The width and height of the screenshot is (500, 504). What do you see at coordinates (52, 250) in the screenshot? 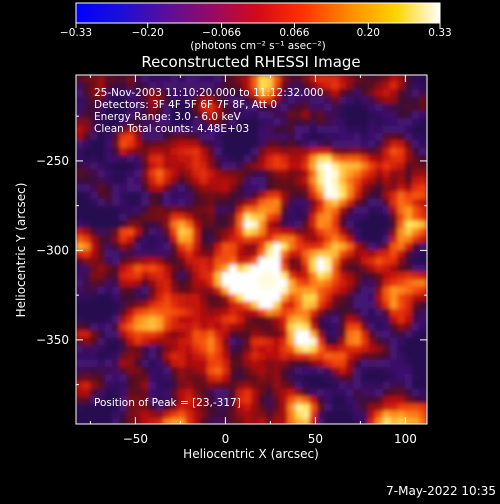
I see `y-tick-label: −300` at bounding box center [52, 250].